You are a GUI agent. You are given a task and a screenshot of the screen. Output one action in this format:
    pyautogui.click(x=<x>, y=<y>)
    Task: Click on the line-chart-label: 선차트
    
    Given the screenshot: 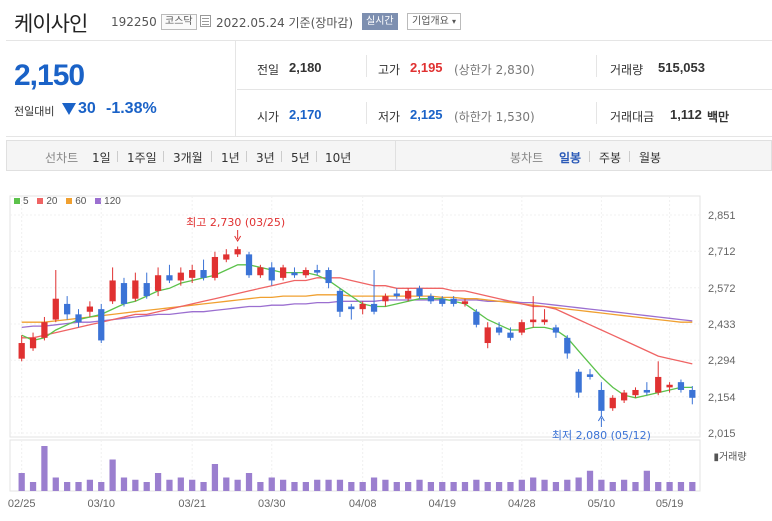 What is the action you would take?
    pyautogui.click(x=62, y=158)
    